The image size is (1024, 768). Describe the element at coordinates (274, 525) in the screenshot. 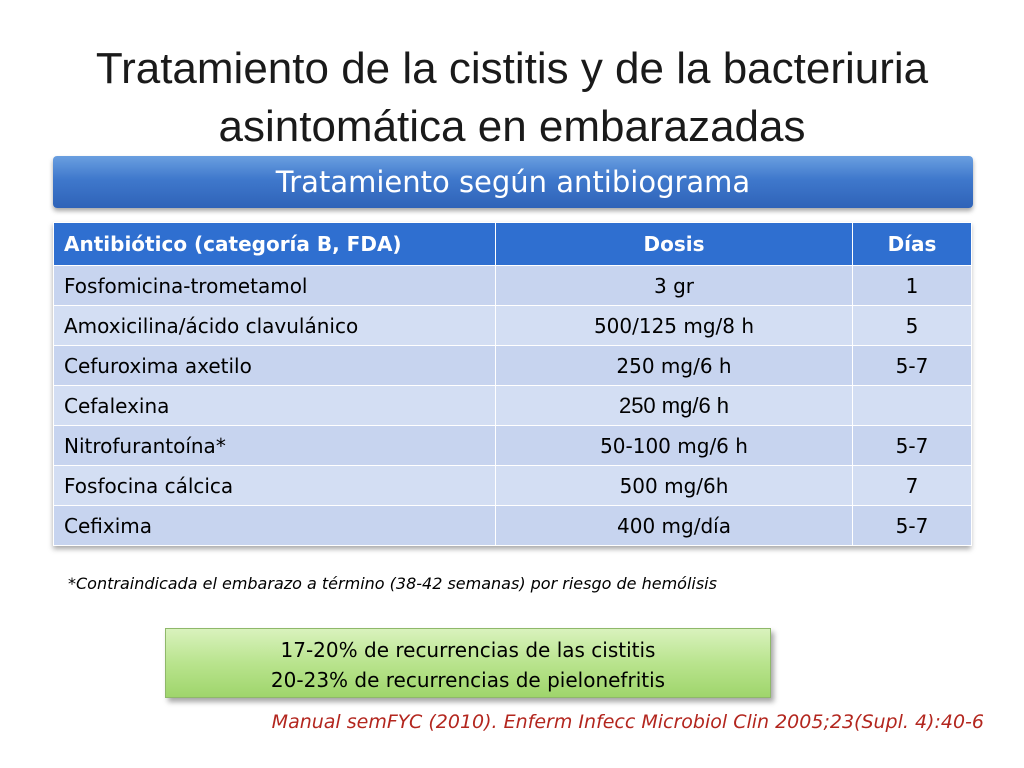

I see `cell-antibiotic: Cefixima` at that location.